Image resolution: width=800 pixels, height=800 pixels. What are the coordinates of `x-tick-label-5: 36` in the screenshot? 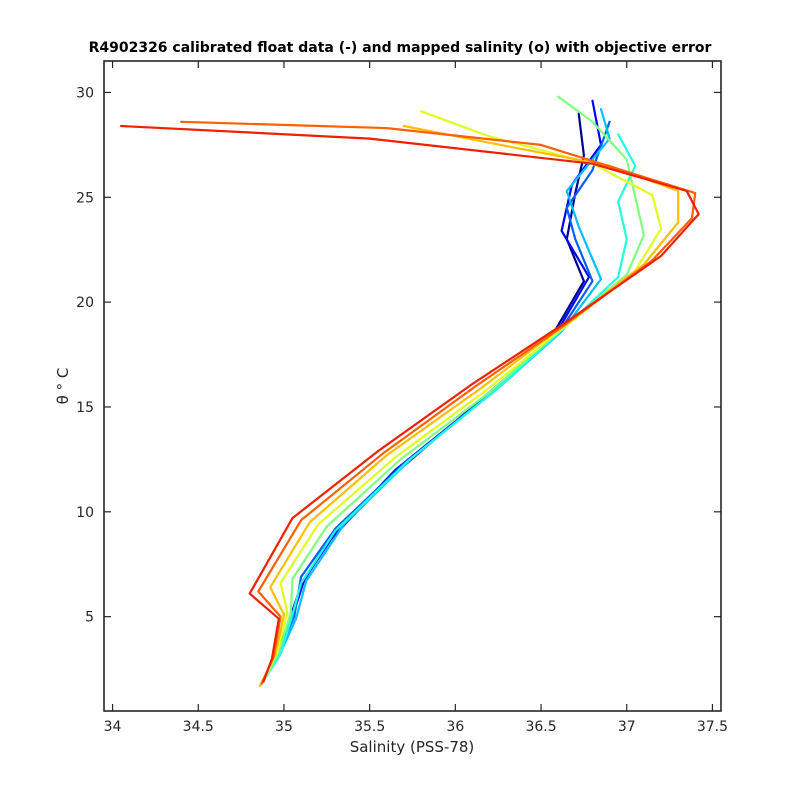 It's located at (455, 727).